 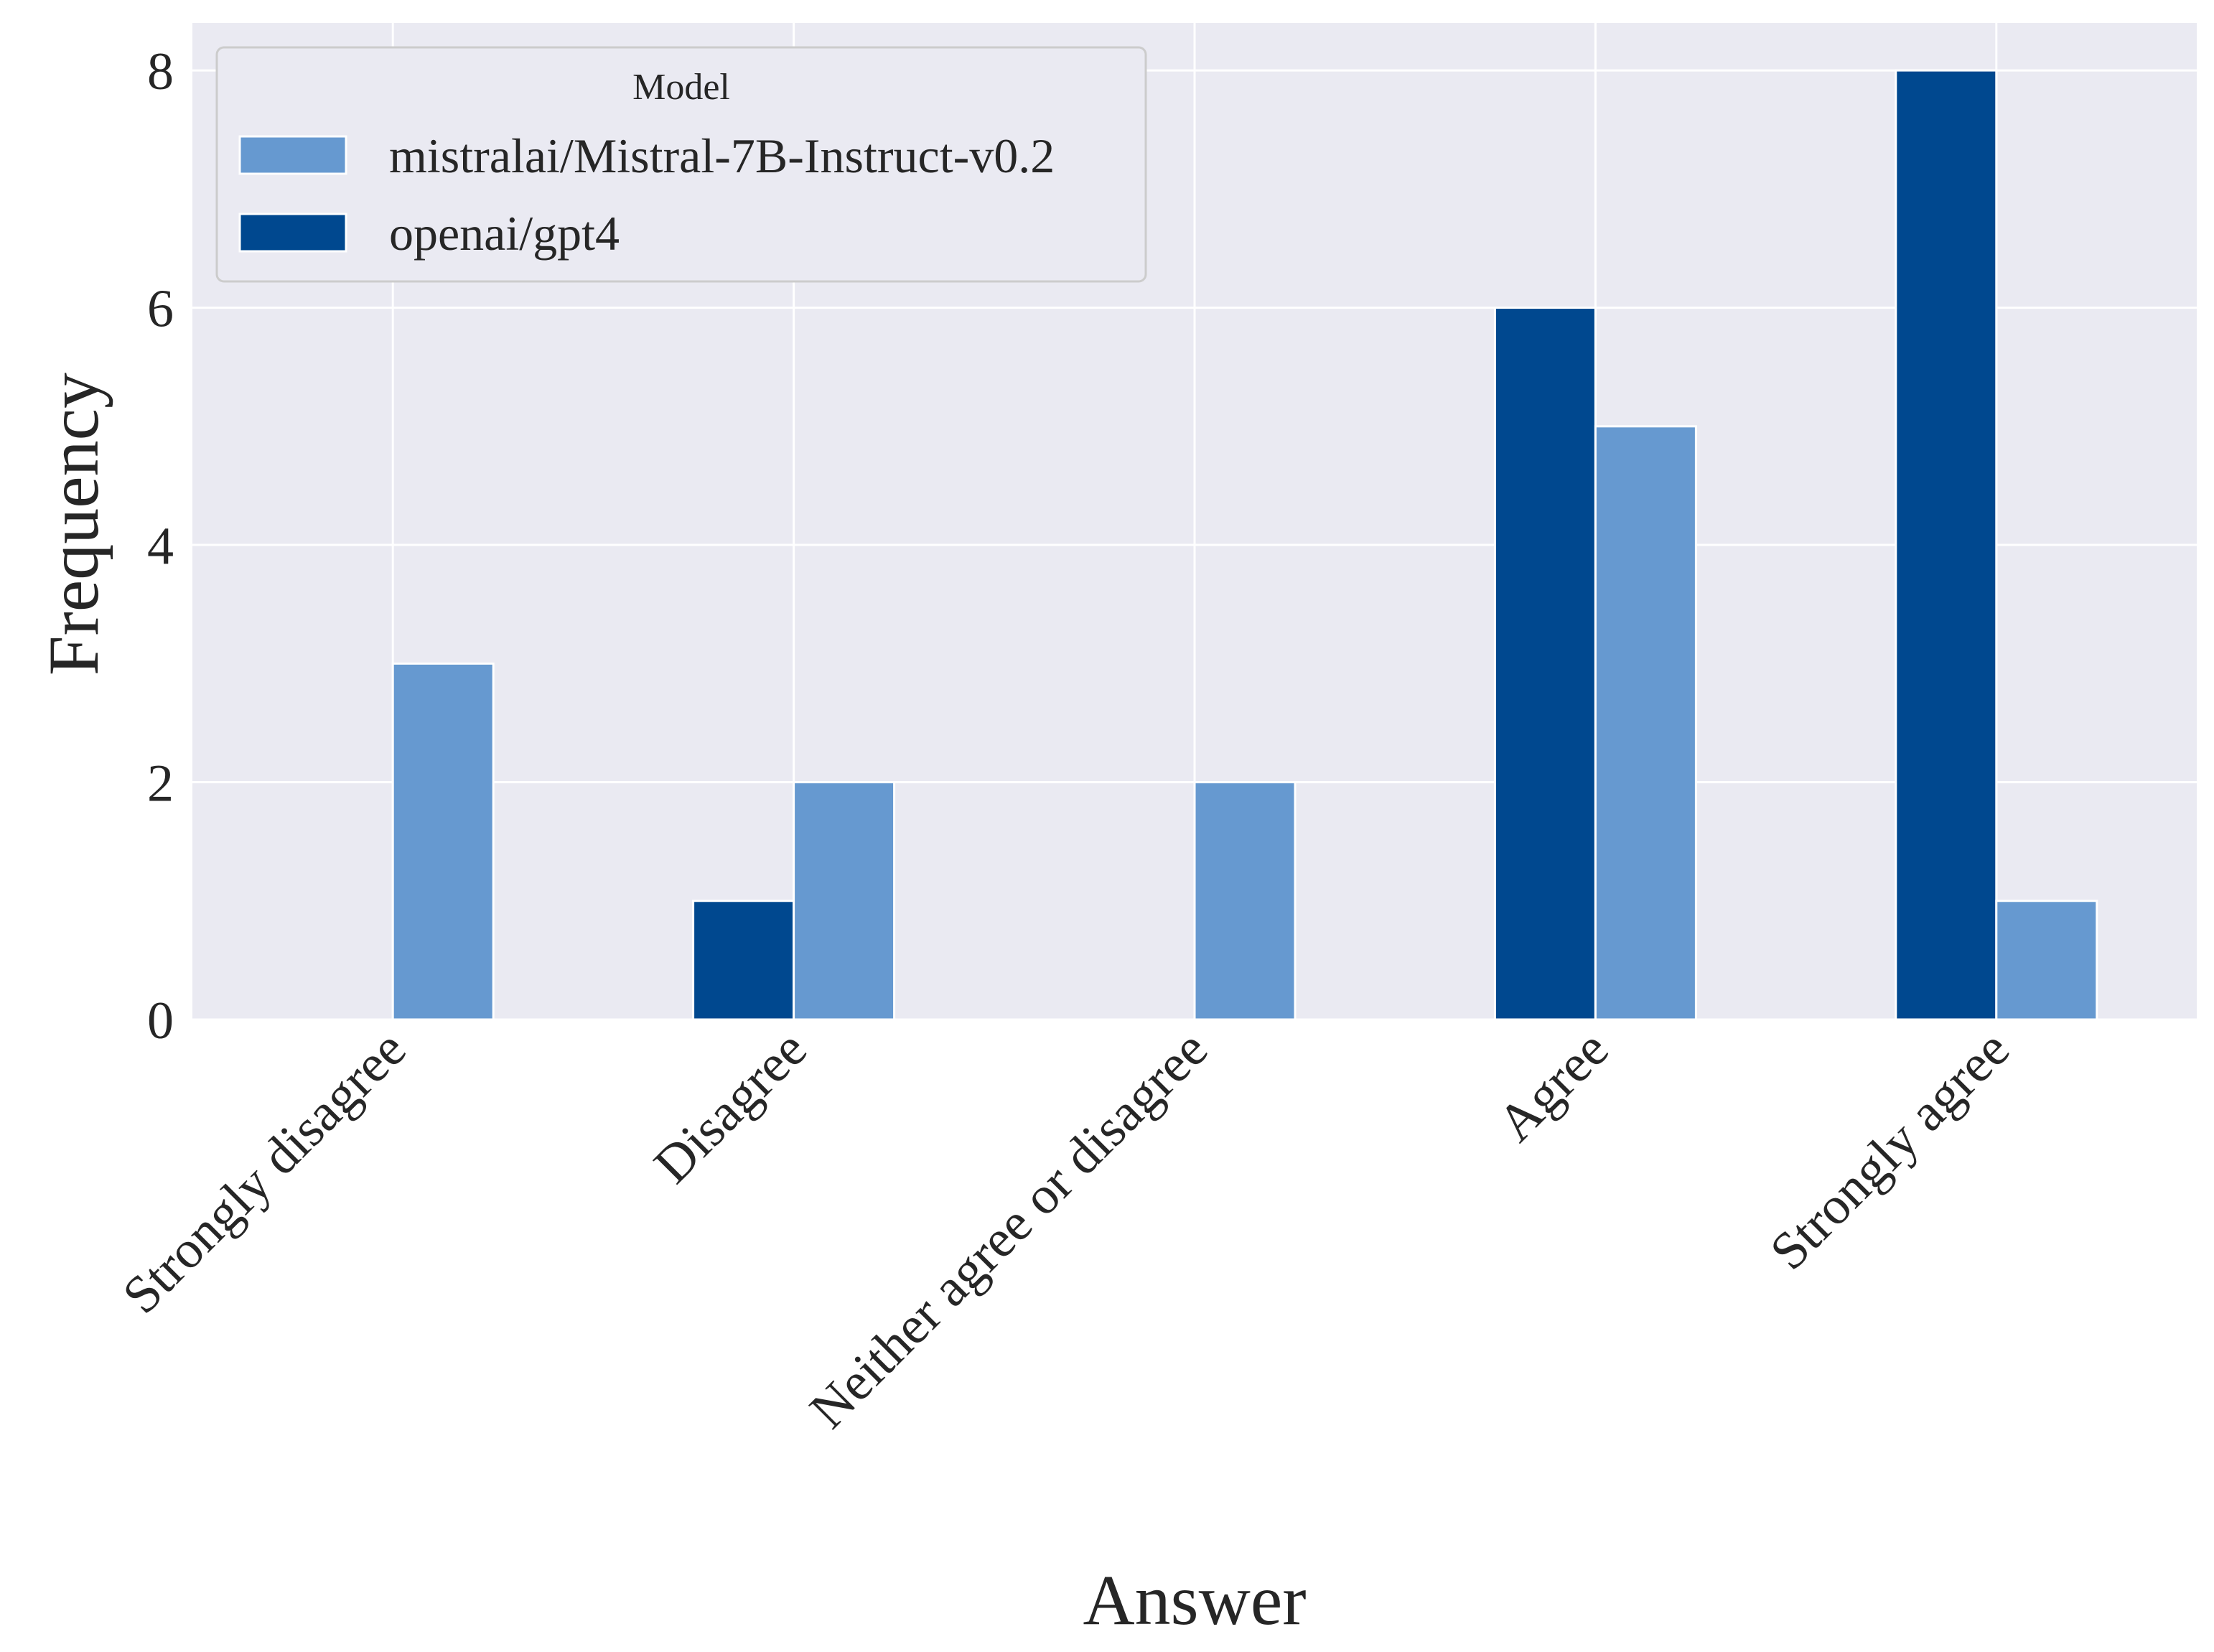 What do you see at coordinates (292, 155) in the screenshot?
I see `legend-swatch-mistral` at bounding box center [292, 155].